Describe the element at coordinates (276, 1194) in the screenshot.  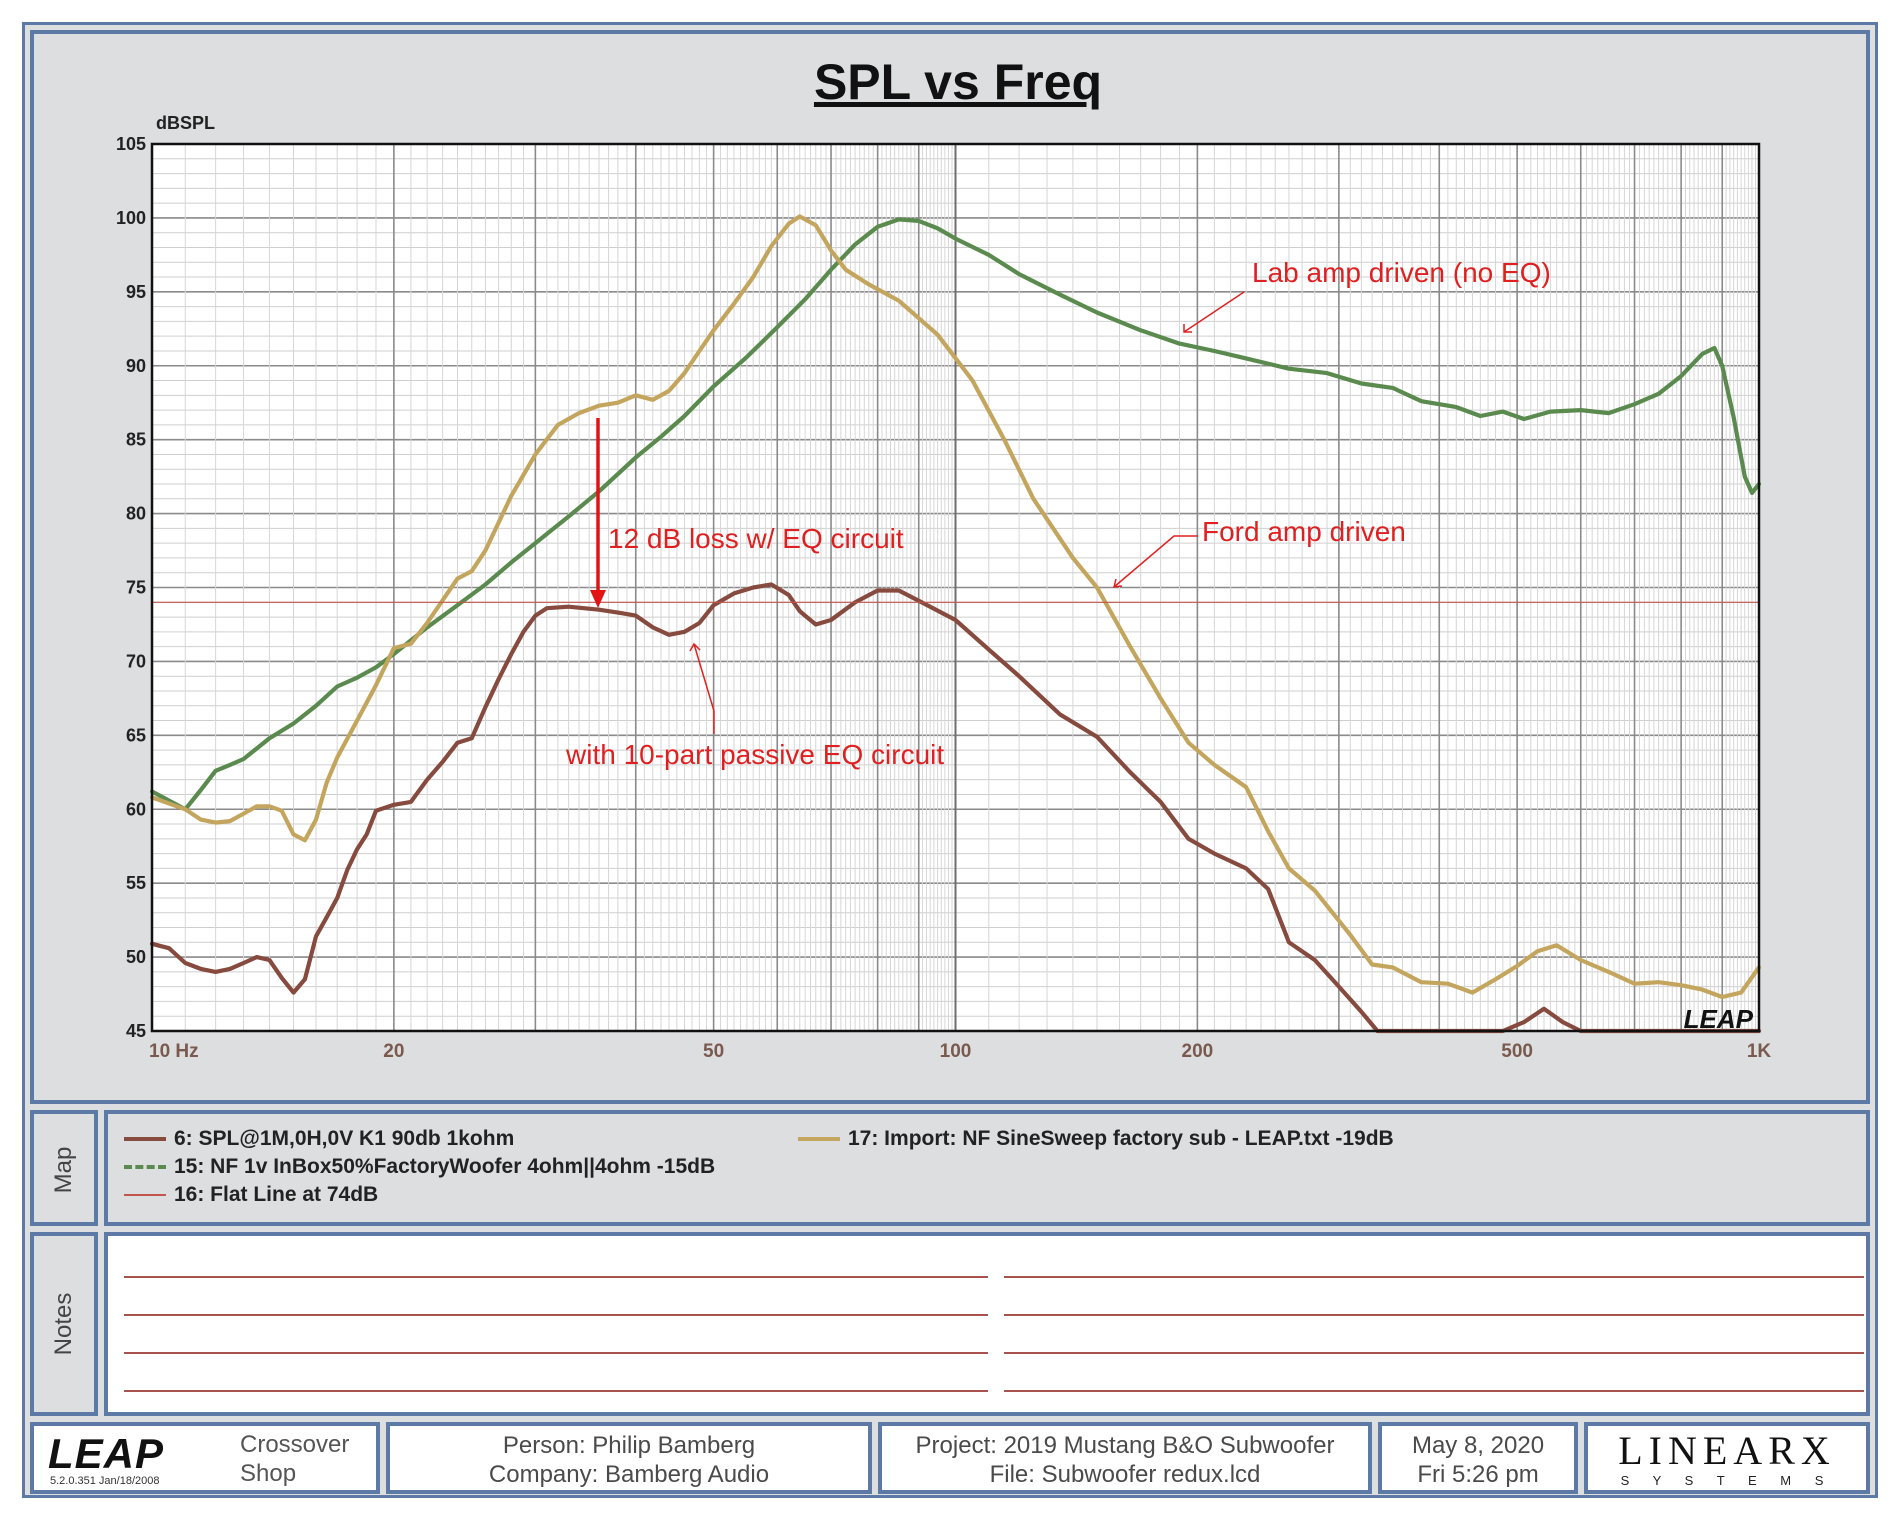
I see `legend-label: 16: Flat Line at 74dB` at that location.